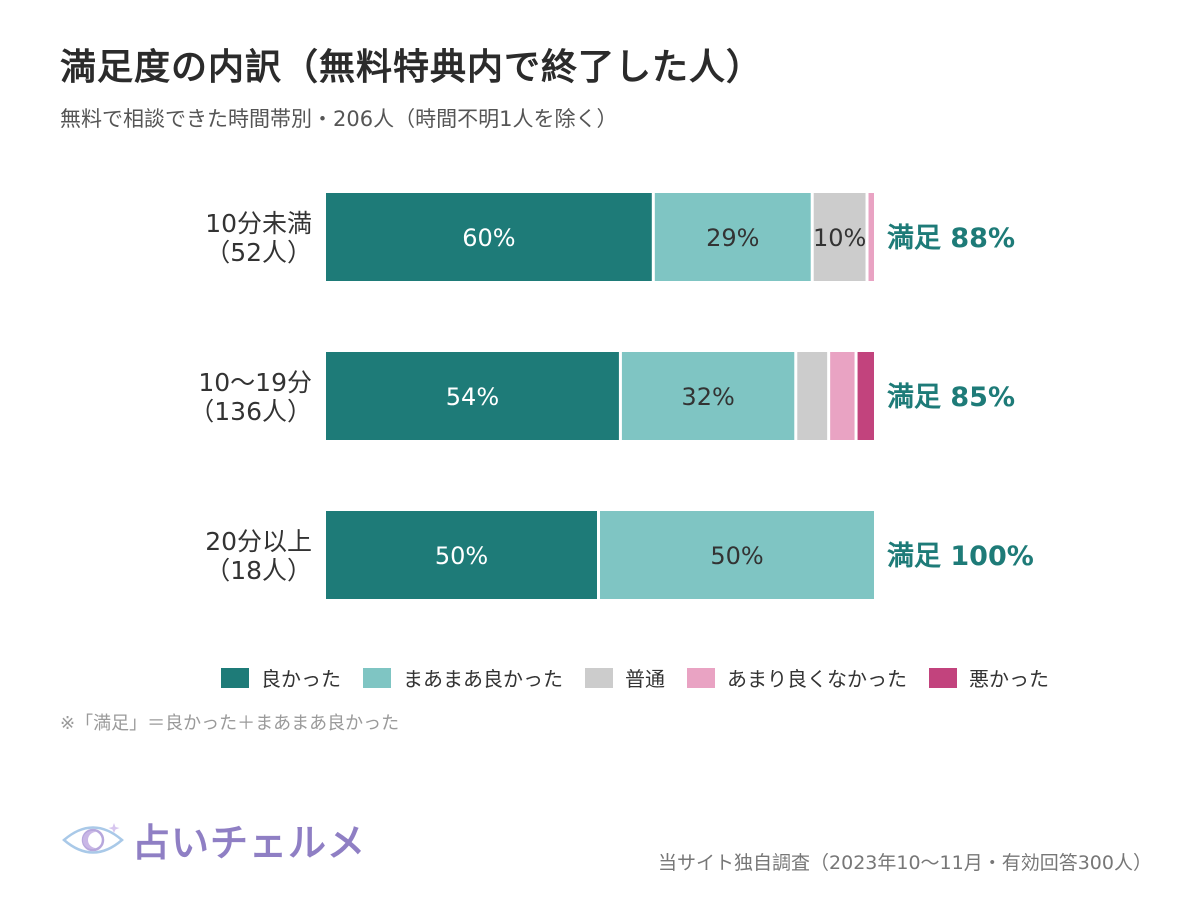 The height and width of the screenshot is (900, 1200). Describe the element at coordinates (817, 679) in the screenshot. I see `legend-label: あまり良くなかった` at that location.